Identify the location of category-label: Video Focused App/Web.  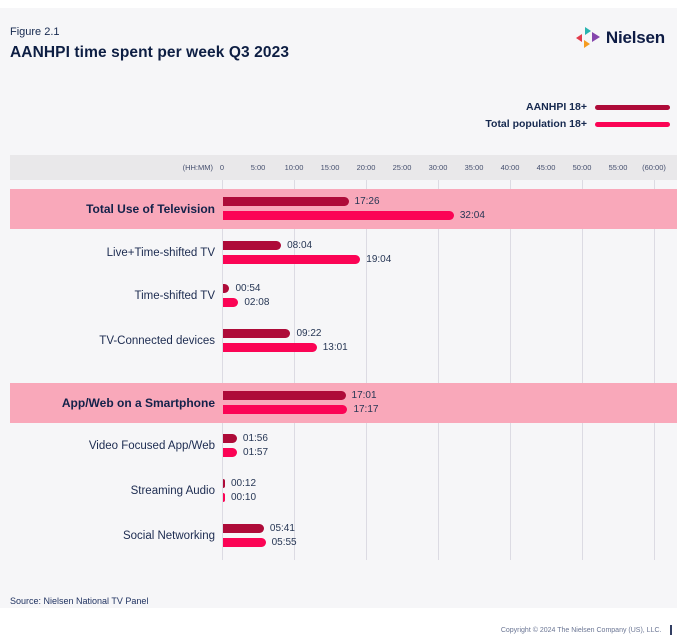
(151, 446).